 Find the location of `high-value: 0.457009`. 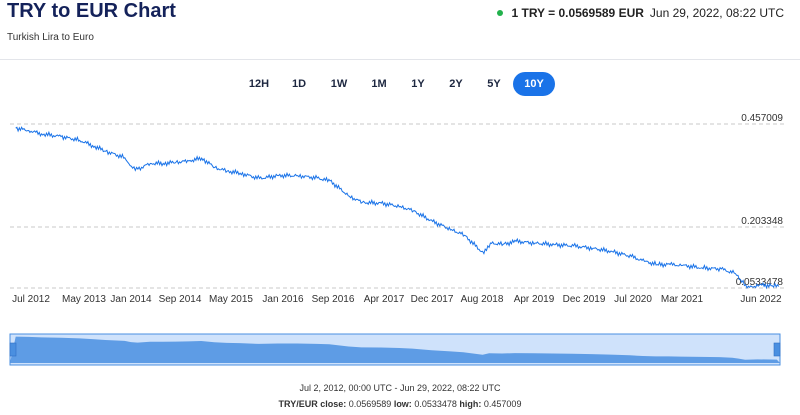

high-value: 0.457009 is located at coordinates (502, 404).